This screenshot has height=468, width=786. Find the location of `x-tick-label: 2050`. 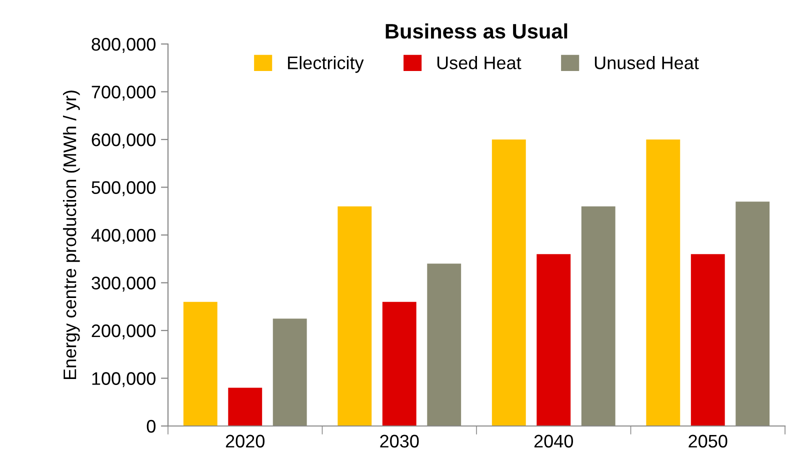

x-tick-label: 2050 is located at coordinates (708, 441).